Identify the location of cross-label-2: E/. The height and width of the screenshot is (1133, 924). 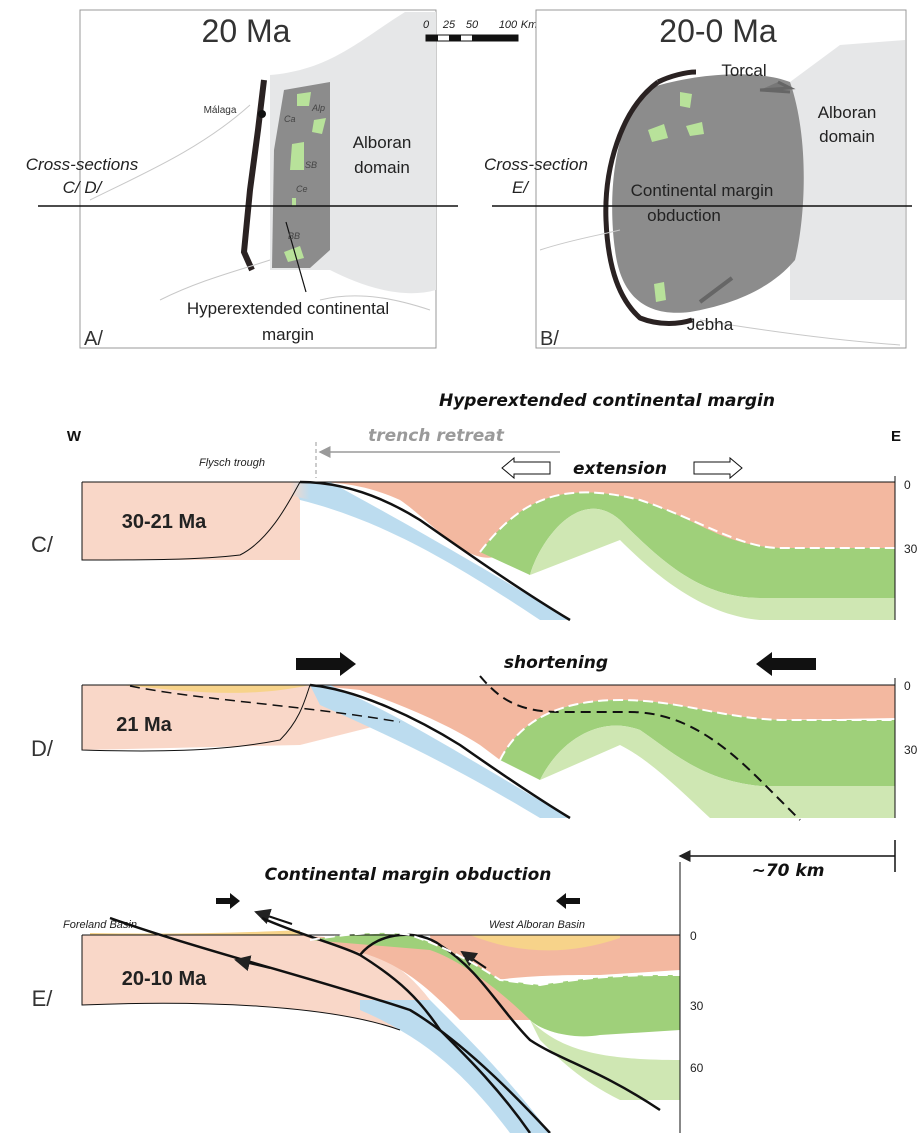
(521, 187).